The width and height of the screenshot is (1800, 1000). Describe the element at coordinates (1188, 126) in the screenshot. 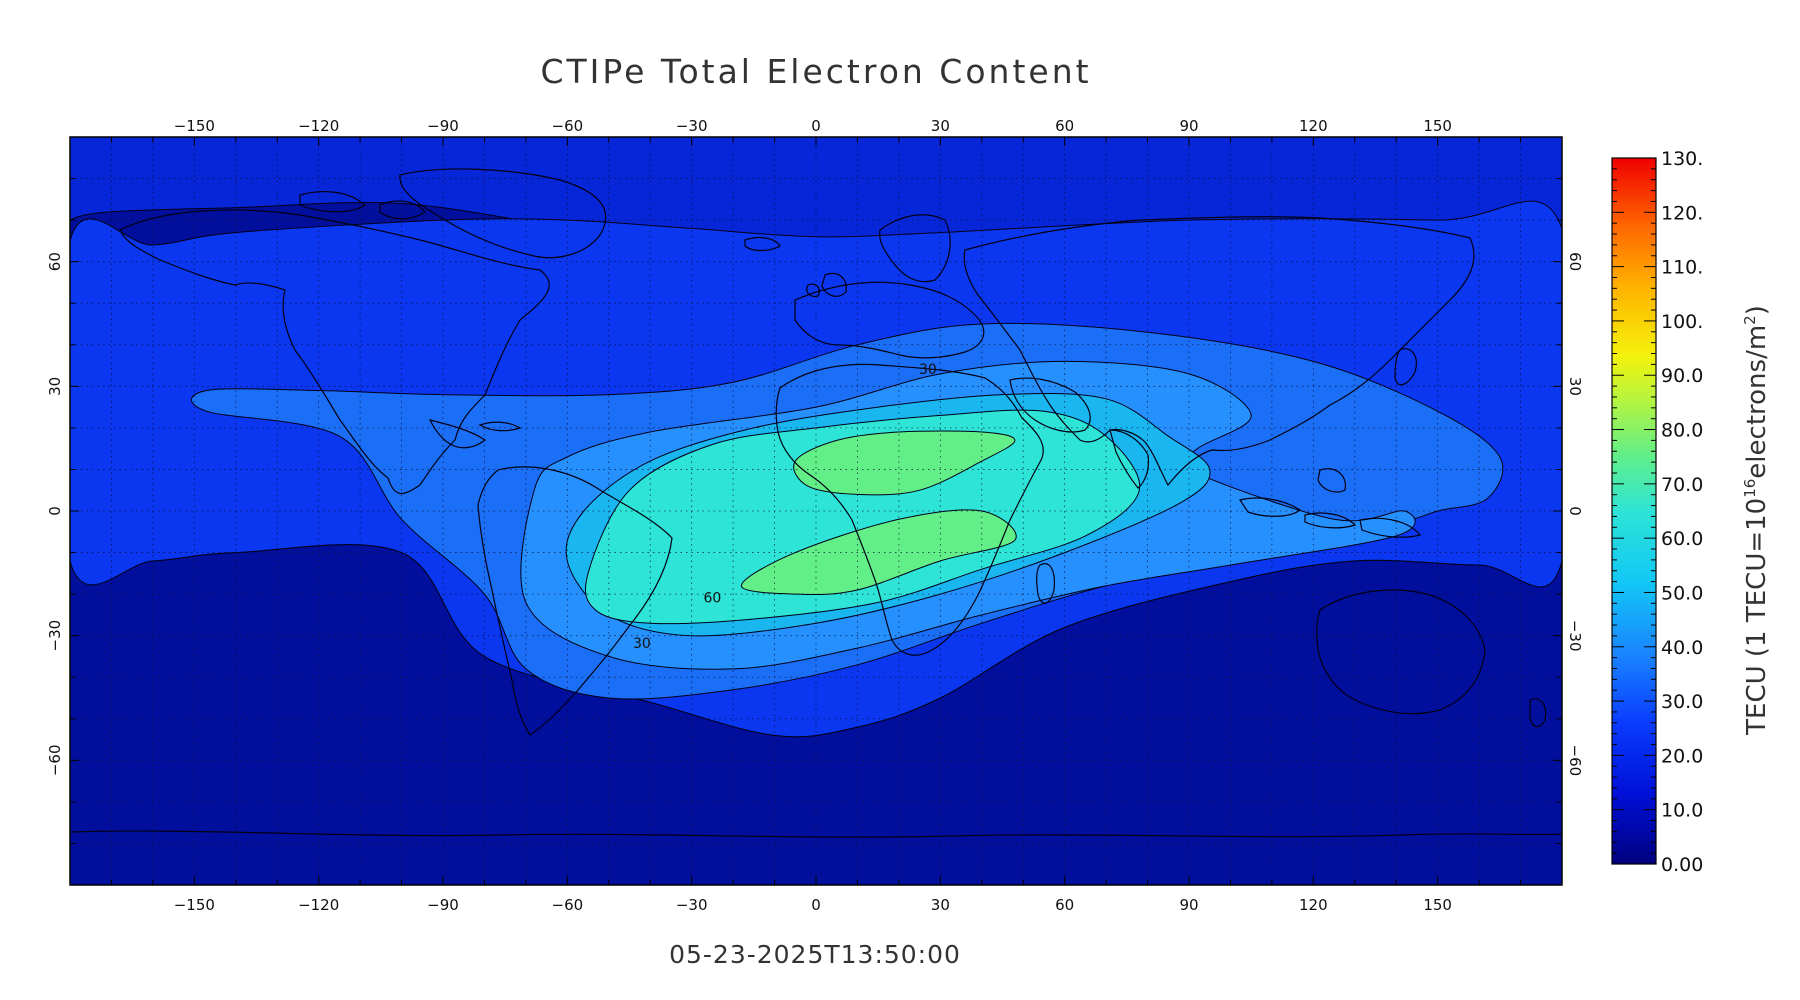

I see `lon-label-top: 90` at that location.